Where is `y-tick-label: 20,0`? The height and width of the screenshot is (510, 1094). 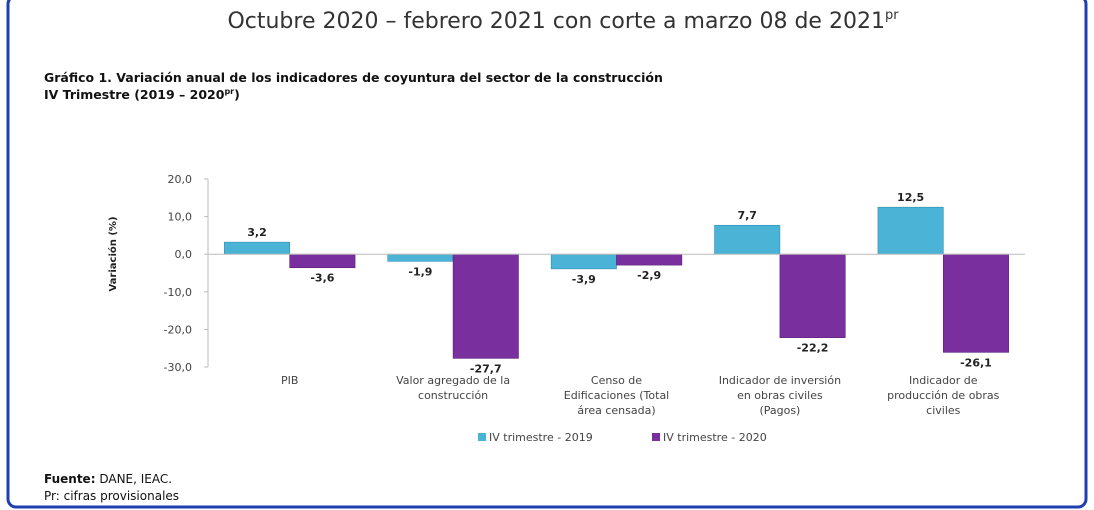
y-tick-label: 20,0 is located at coordinates (180, 179).